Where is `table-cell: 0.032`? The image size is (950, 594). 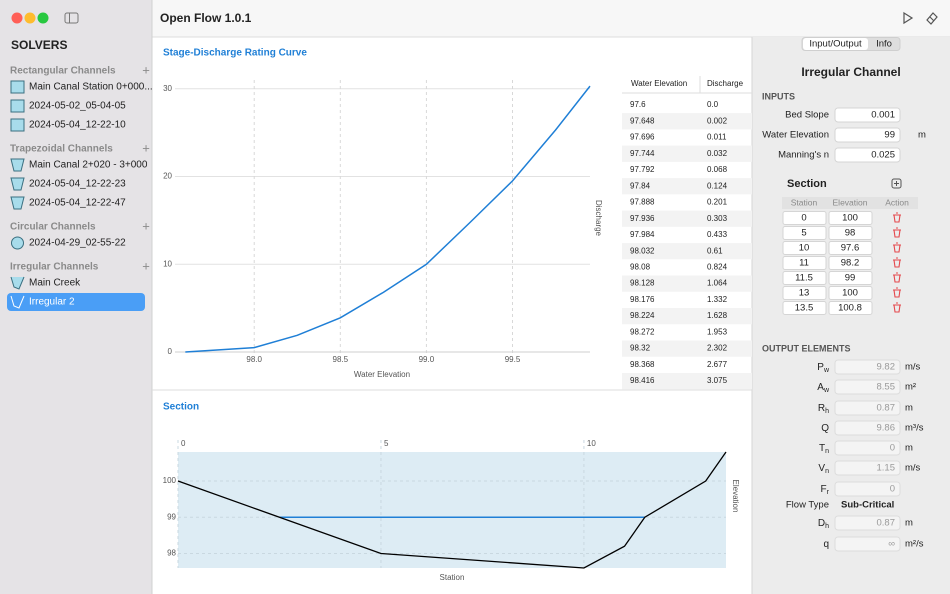 table-cell: 0.032 is located at coordinates (717, 153).